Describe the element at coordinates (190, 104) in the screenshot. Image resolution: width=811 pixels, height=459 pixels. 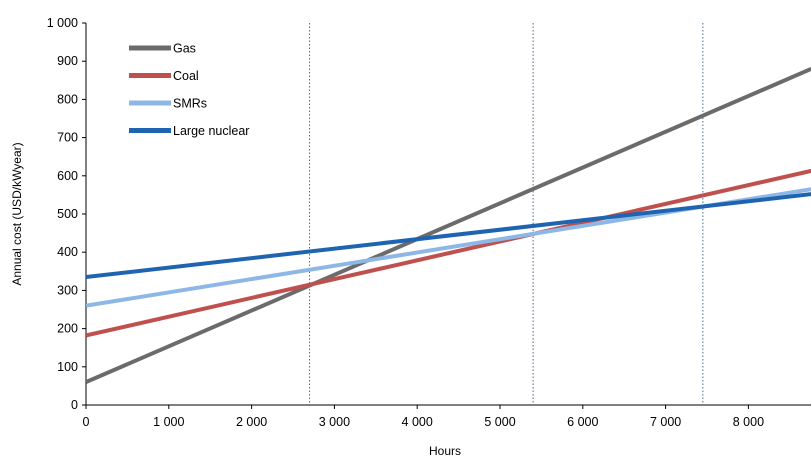
I see `legend-label-smrs: SMRs` at that location.